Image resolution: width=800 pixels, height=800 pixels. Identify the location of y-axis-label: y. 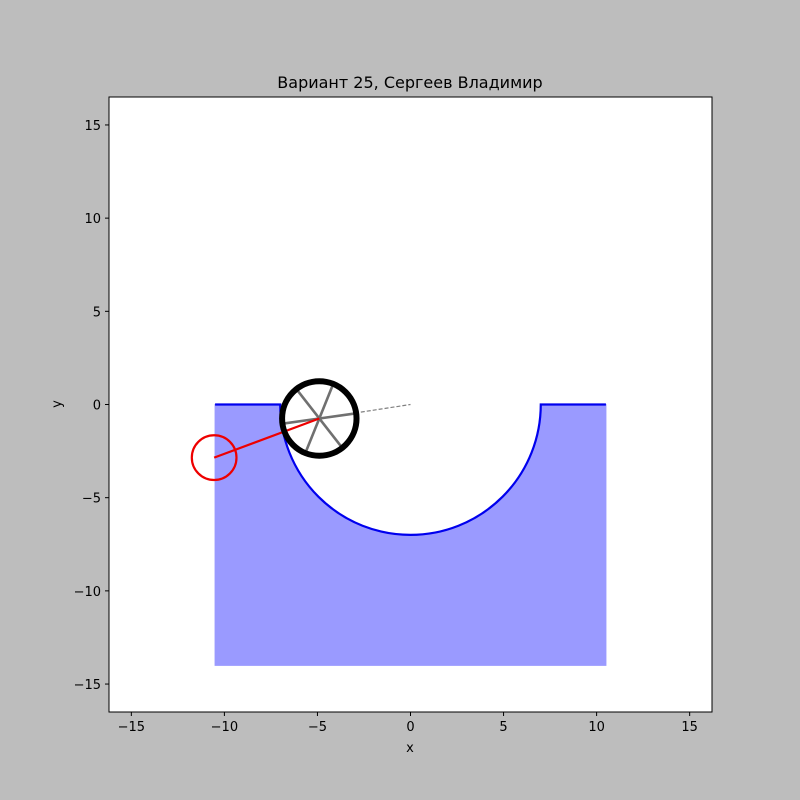
(57, 404).